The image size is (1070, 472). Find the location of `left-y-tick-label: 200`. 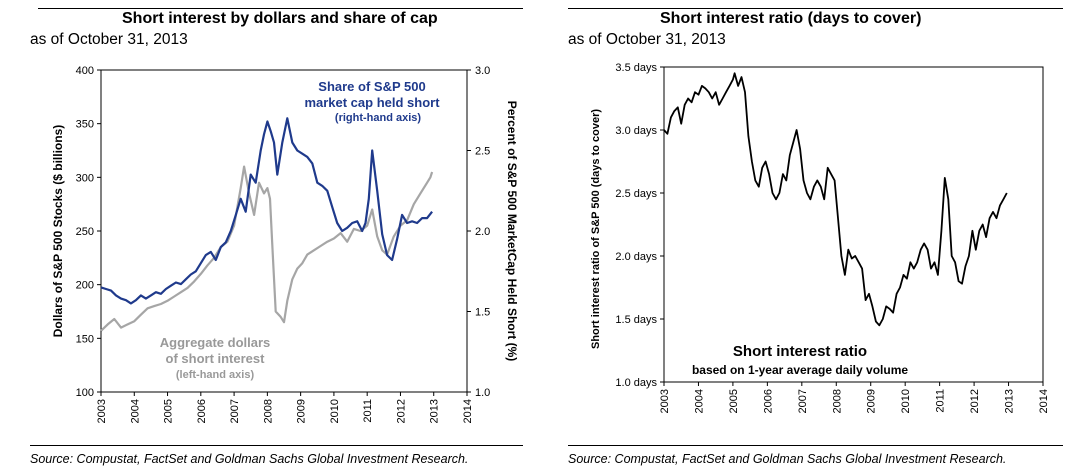

left-y-tick-label: 200 is located at coordinates (85, 286).